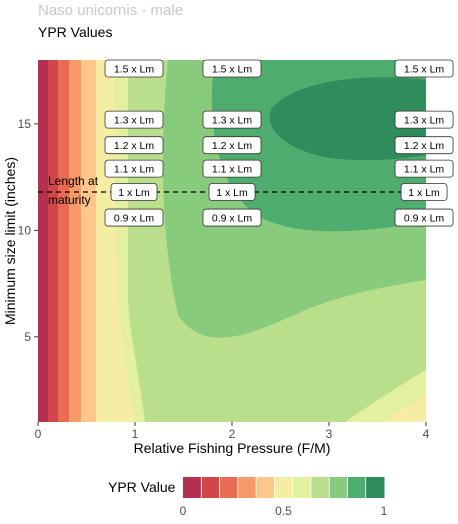 The width and height of the screenshot is (458, 524). Describe the element at coordinates (73, 181) in the screenshot. I see `maturity-label-line1: Length at` at that location.